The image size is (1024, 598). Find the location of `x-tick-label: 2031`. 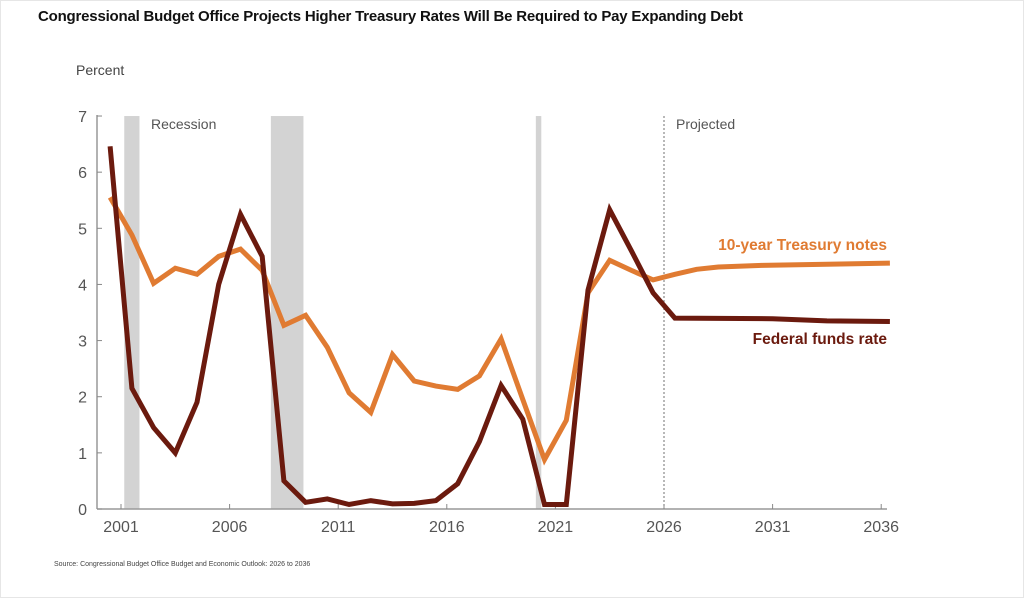

x-tick-label: 2031 is located at coordinates (773, 527).